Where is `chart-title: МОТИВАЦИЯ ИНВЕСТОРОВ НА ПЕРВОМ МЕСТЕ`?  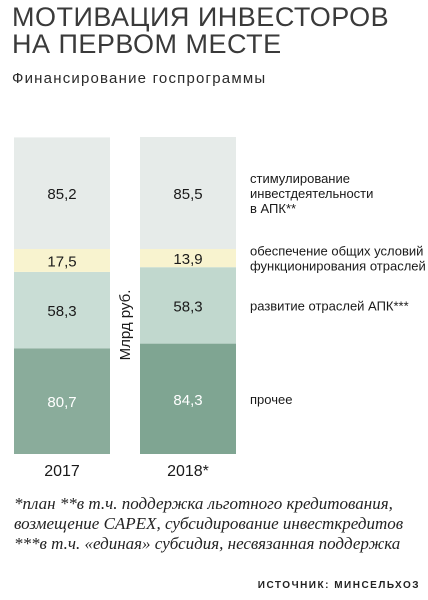 chart-title: МОТИВАЦИЯ ИНВЕСТОРОВ НА ПЕРВОМ МЕСТЕ is located at coordinates (217, 31).